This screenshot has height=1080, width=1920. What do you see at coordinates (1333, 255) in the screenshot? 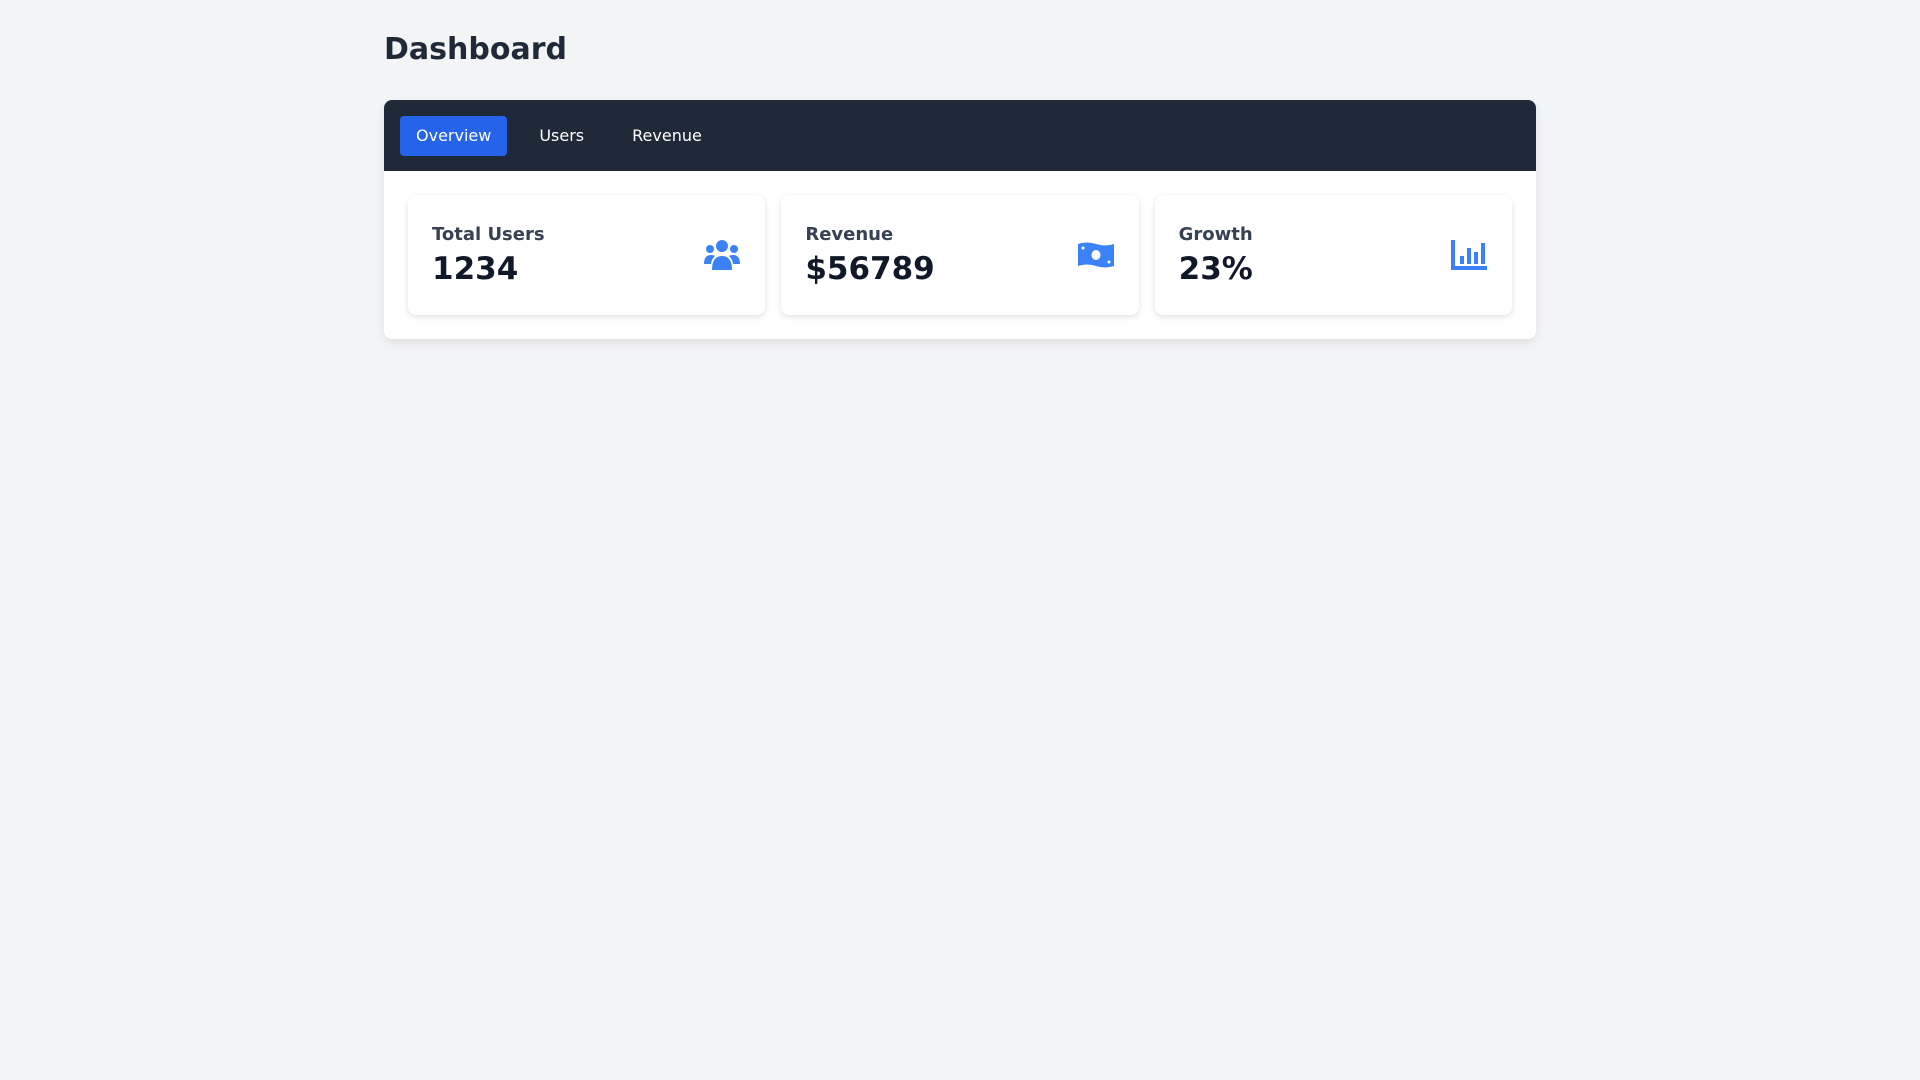
I see `stat-card-growth: Growth 23%` at bounding box center [1333, 255].